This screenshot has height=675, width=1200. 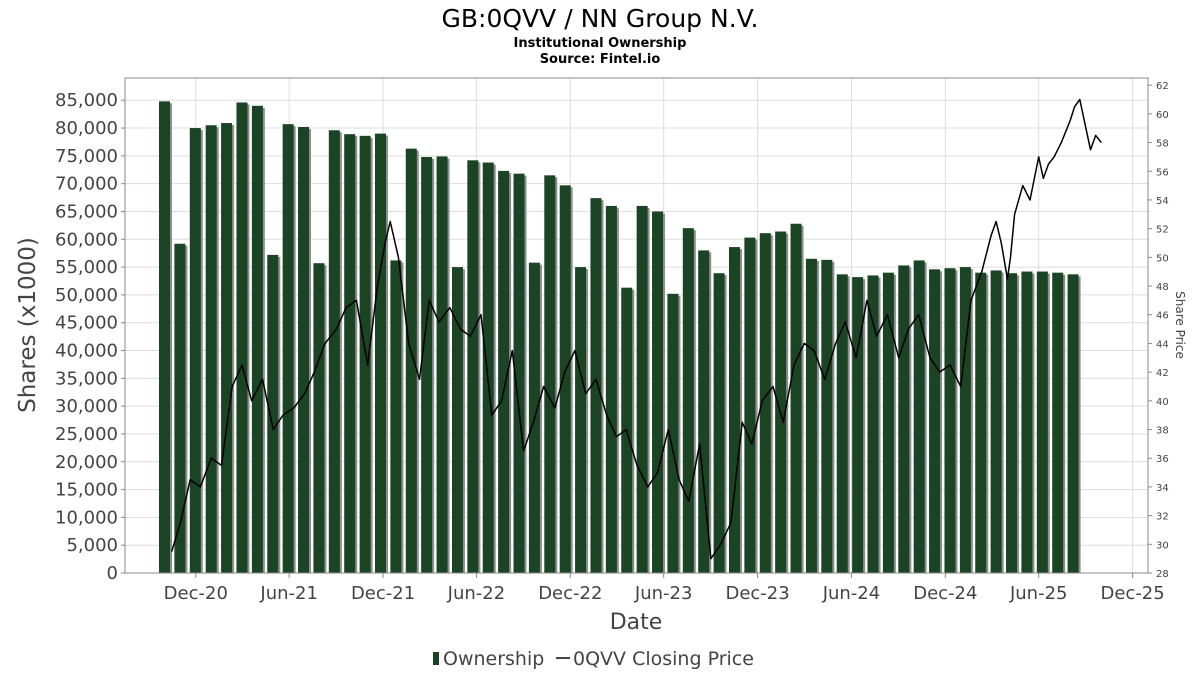 I want to click on y-tick-label: 55,000, so click(x=86, y=267).